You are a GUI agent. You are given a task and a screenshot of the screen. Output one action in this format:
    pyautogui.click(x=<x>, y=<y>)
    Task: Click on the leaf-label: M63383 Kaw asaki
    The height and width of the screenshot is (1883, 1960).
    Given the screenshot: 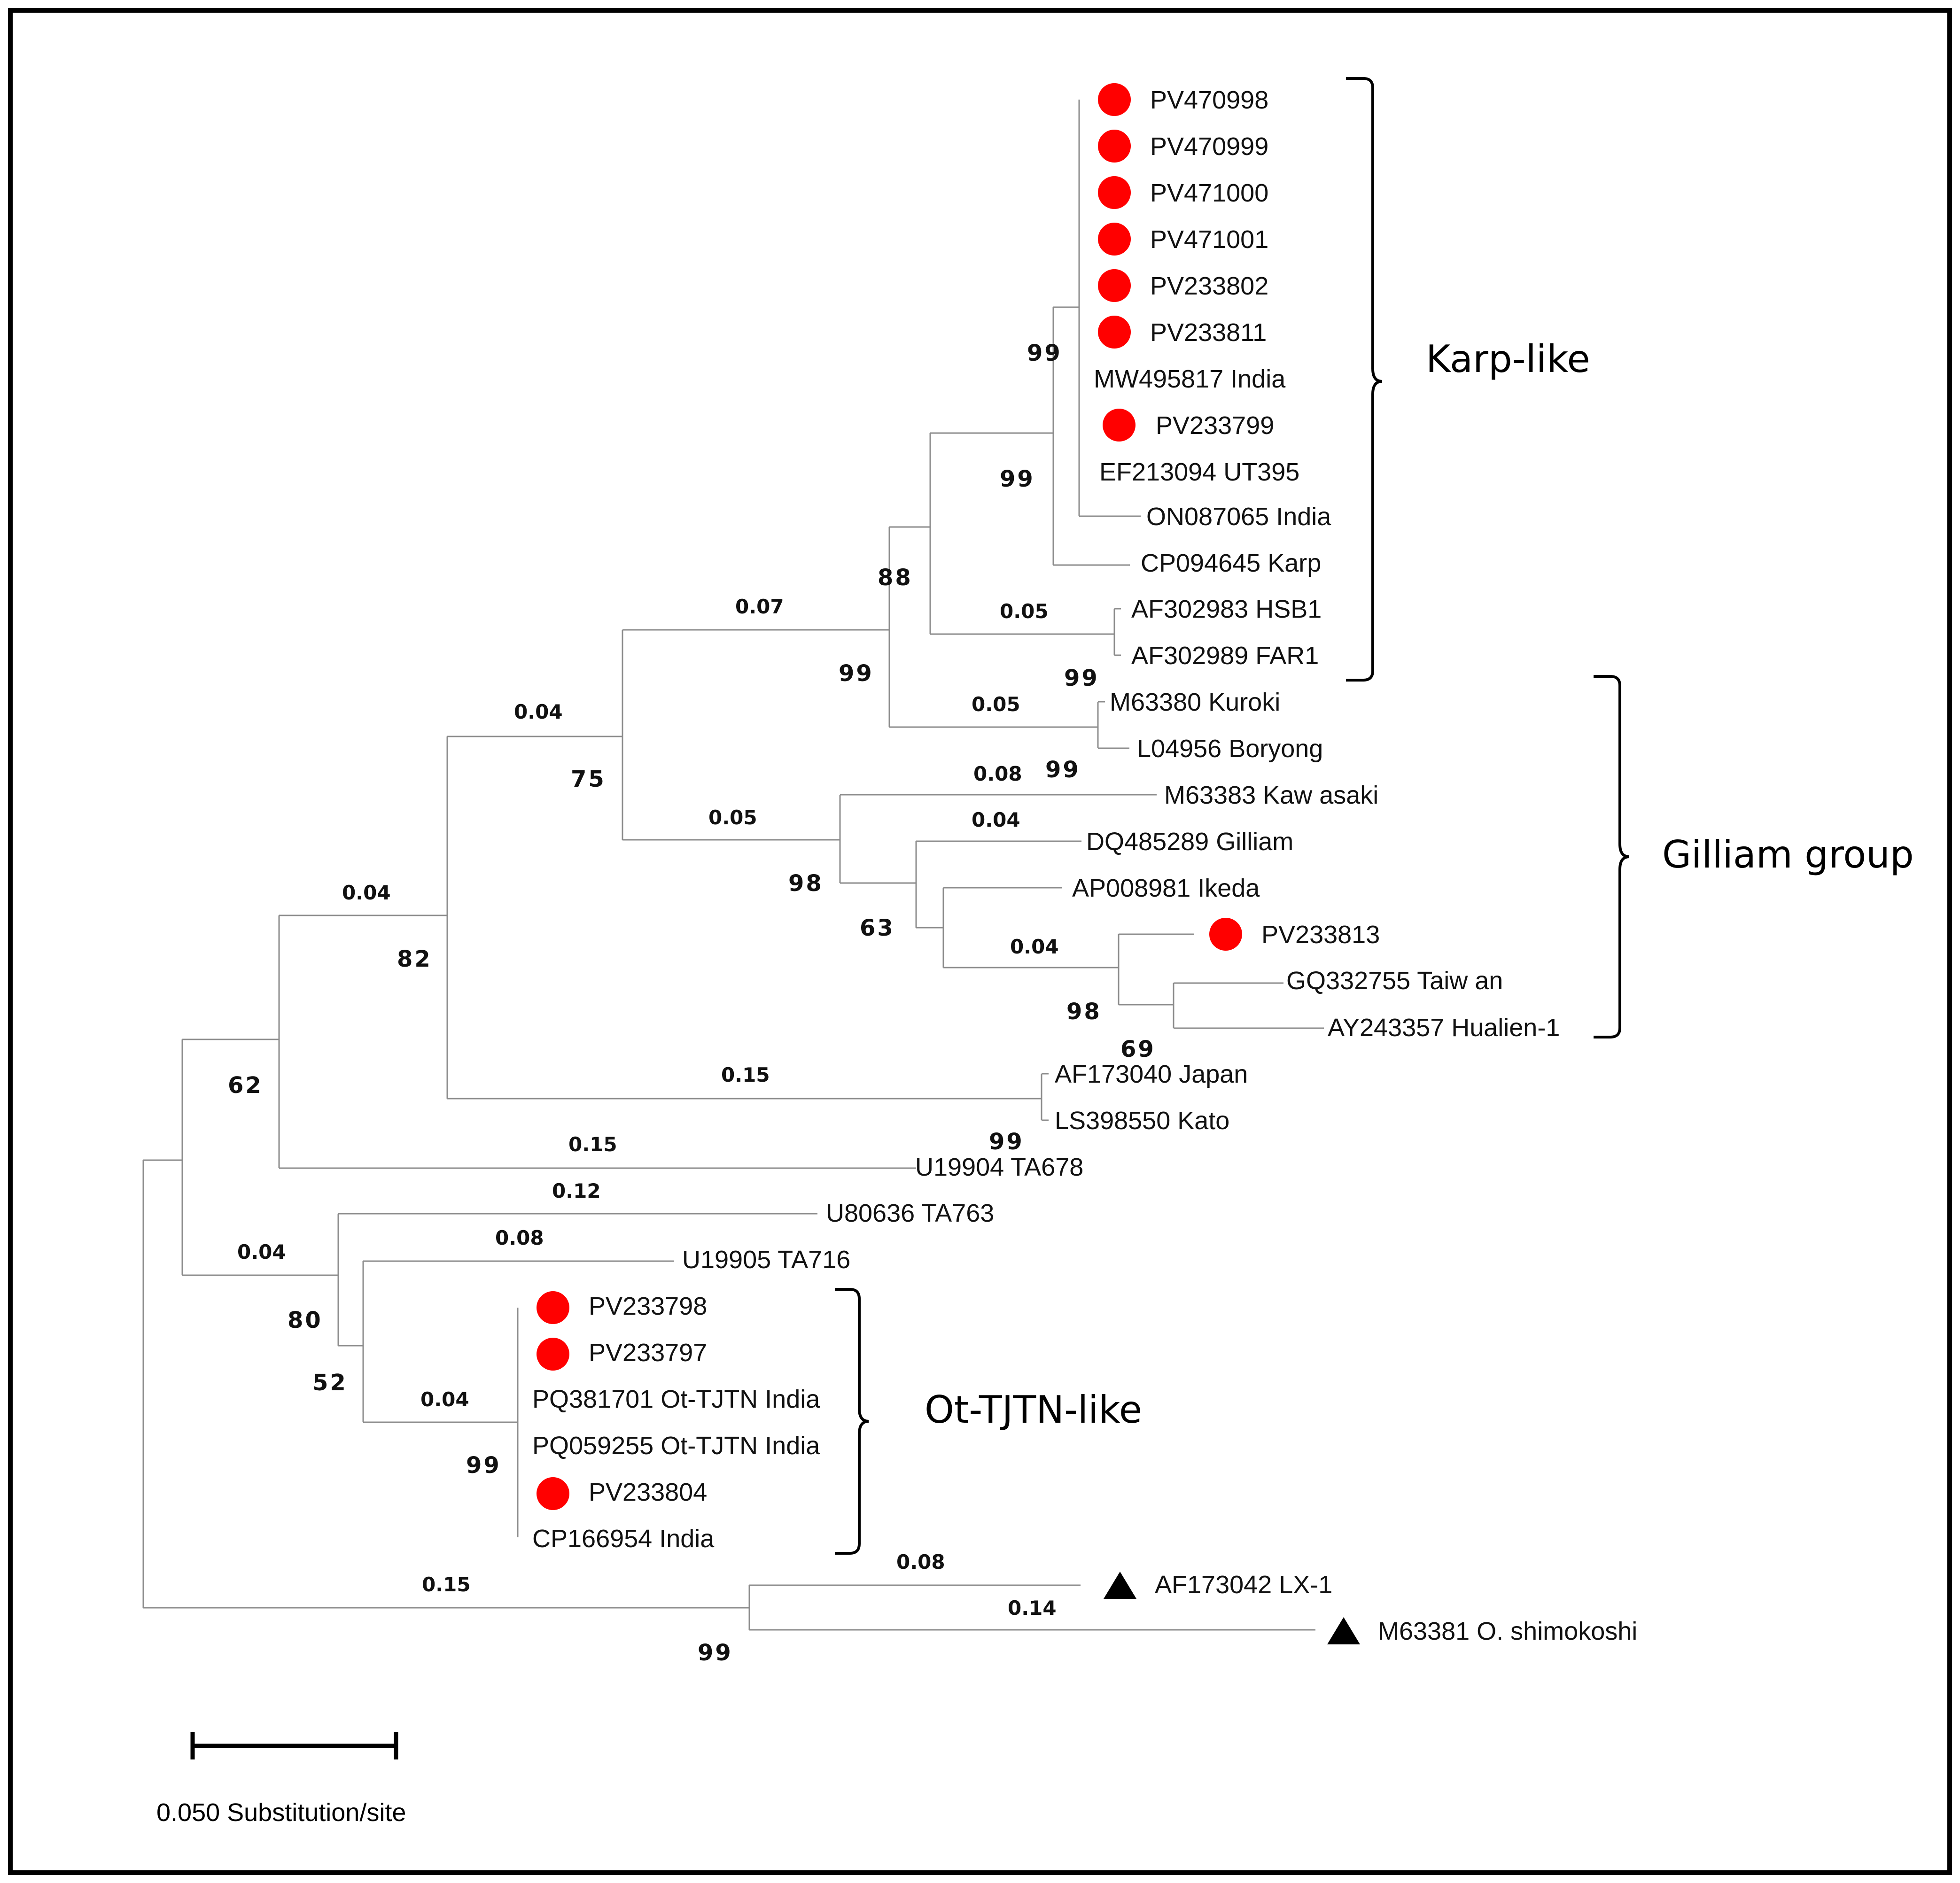 What is the action you would take?
    pyautogui.click(x=1271, y=795)
    